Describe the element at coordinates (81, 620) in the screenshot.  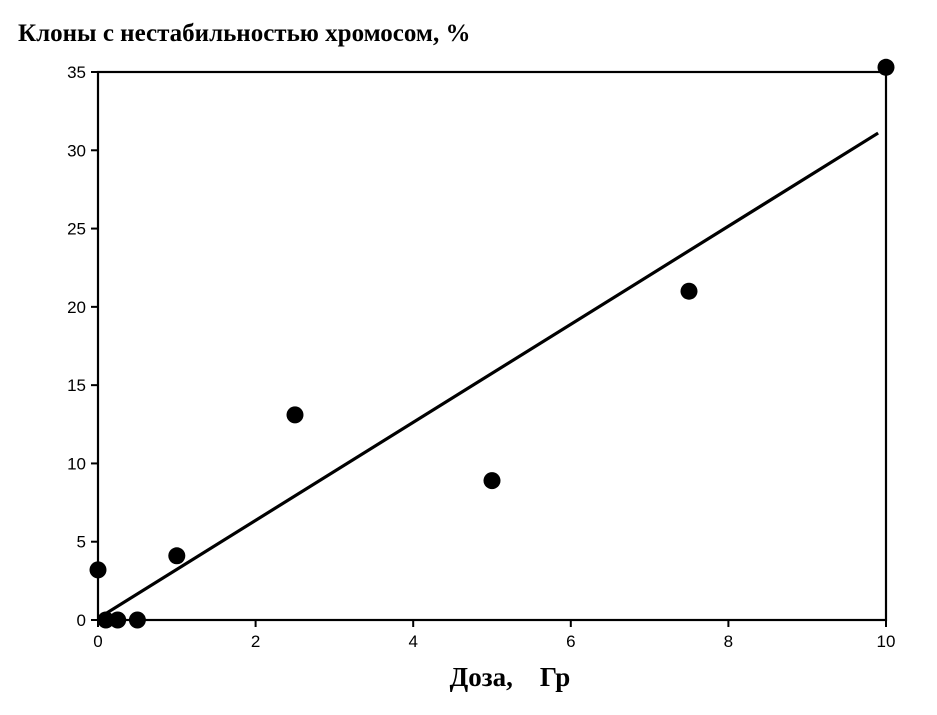
I see `y-tick-label: 0` at that location.